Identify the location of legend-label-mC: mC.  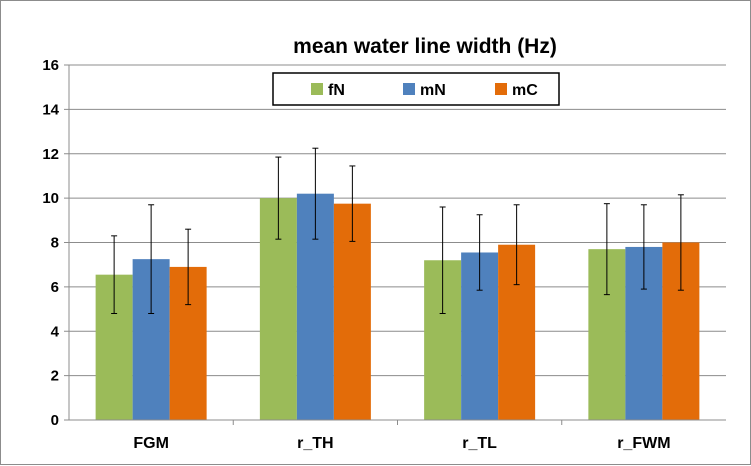
(525, 90).